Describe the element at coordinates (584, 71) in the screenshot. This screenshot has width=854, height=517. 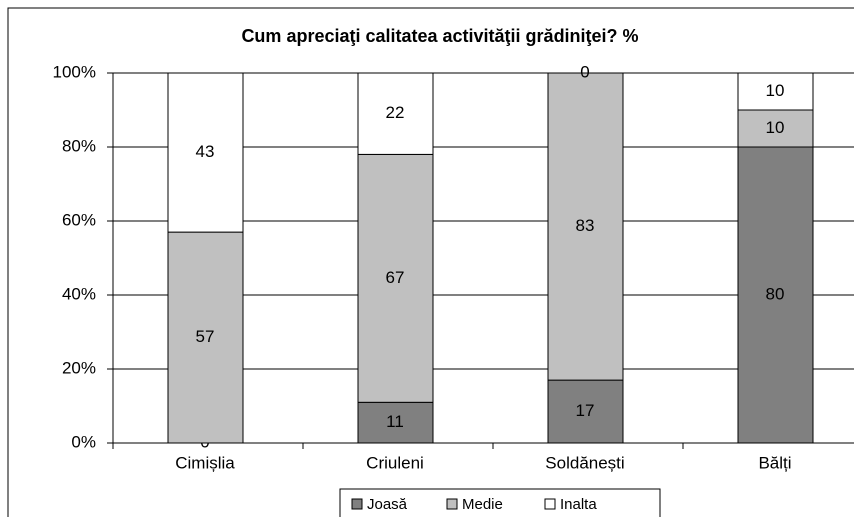
I see `data-label: 0` at that location.